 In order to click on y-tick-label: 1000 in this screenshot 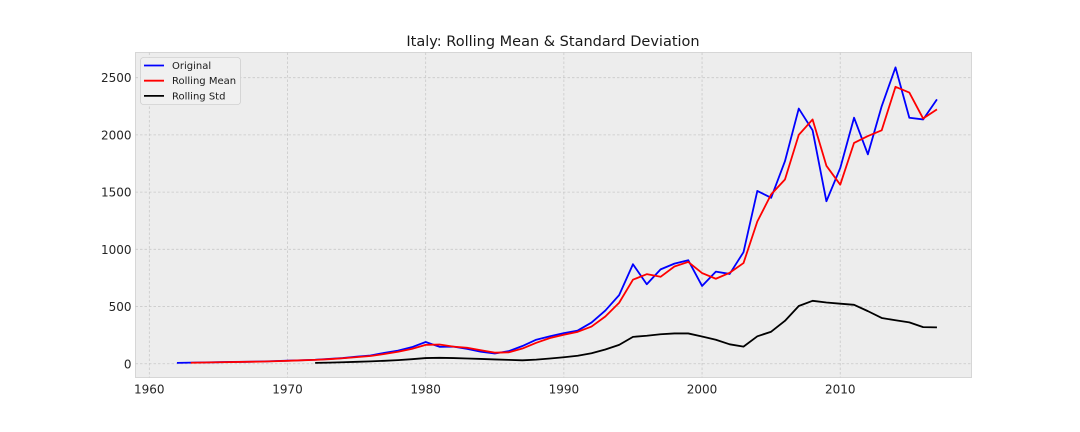, I will do `click(116, 250)`.